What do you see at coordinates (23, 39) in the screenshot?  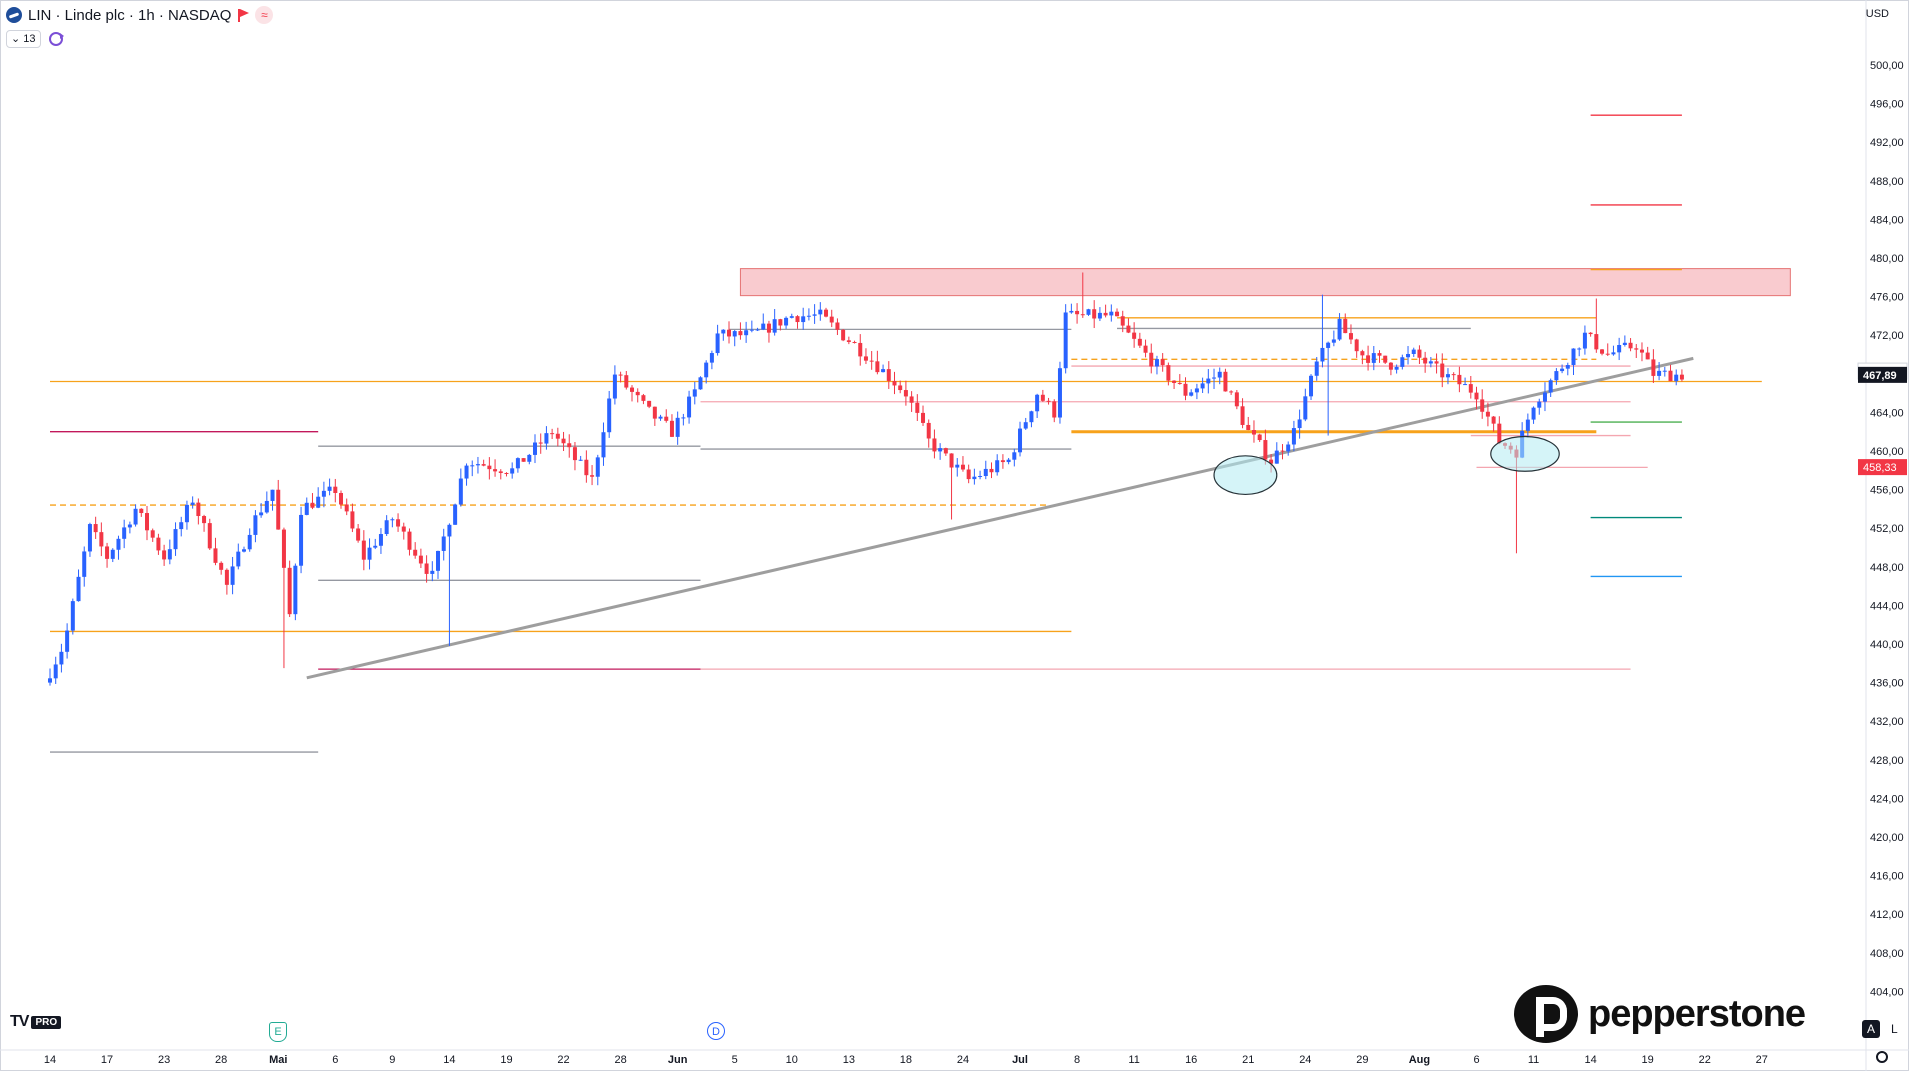 I see `indicator-toggle: ⌄ 13` at bounding box center [23, 39].